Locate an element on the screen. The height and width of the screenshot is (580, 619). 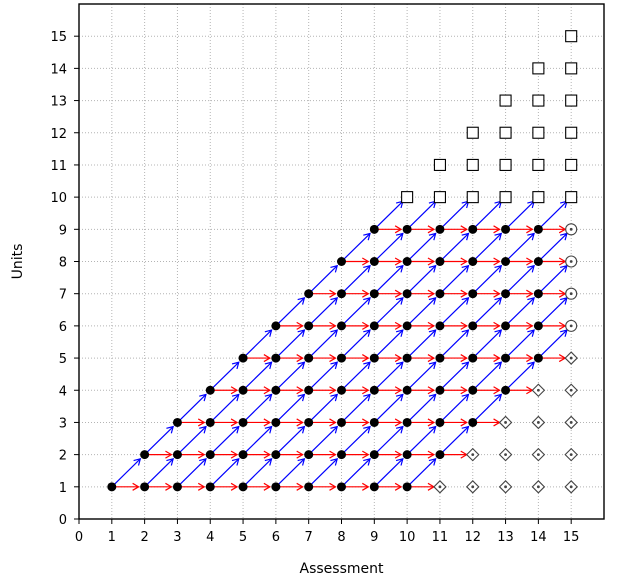
x-tick-label: 7 is located at coordinates (309, 537).